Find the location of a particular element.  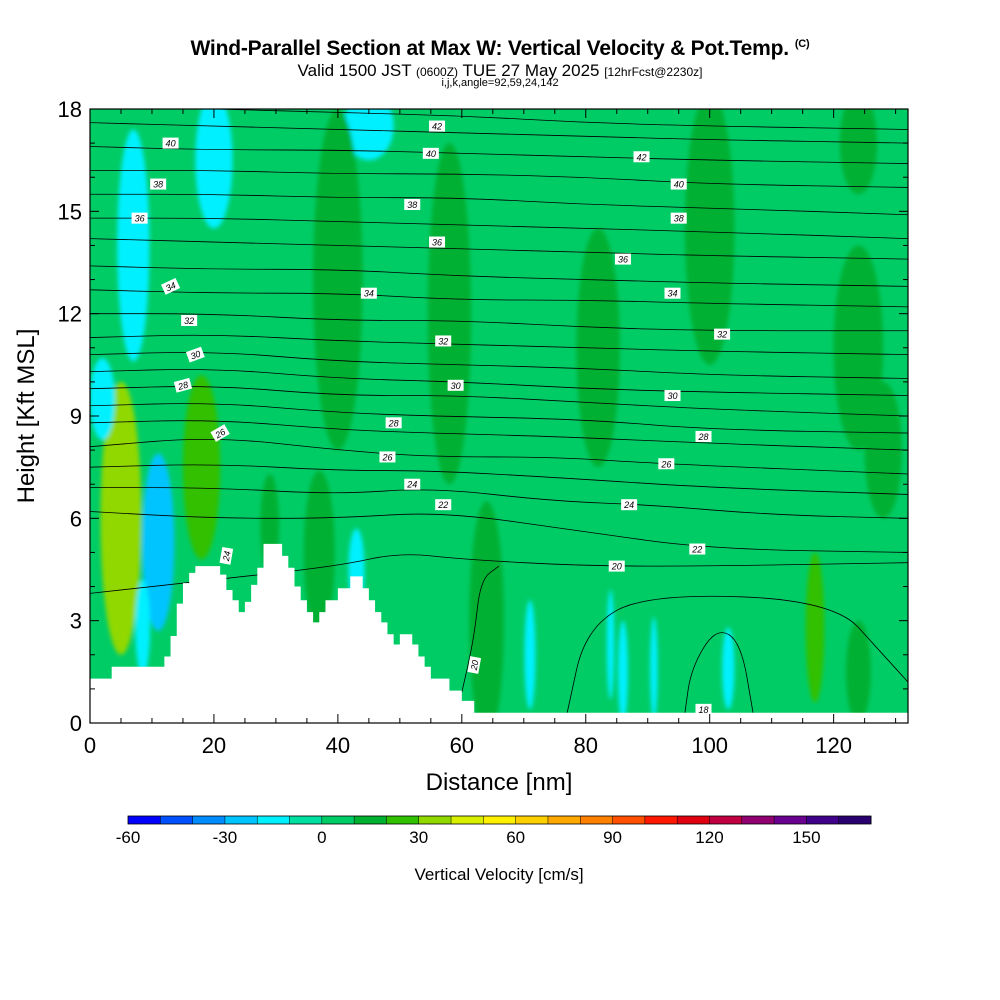

contour-label: 20 is located at coordinates (474, 665).